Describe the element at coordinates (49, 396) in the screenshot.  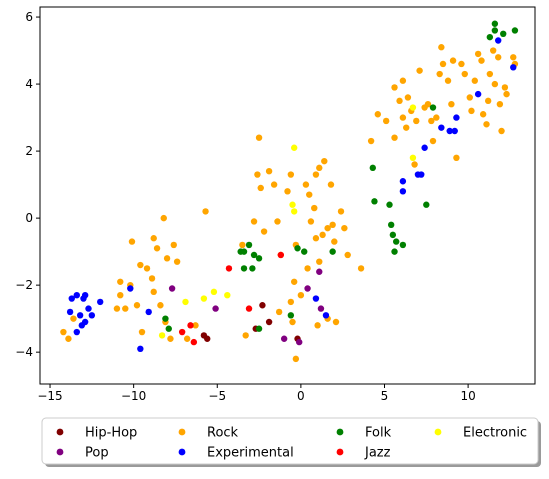
I see `x-tick-label: −15` at that location.